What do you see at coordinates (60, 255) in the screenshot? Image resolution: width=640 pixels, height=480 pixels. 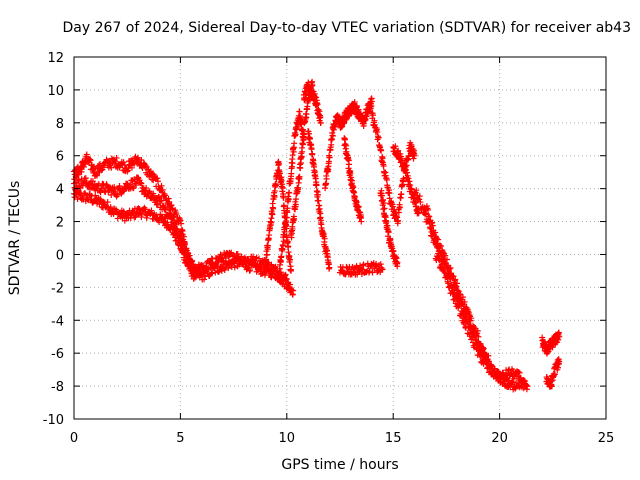 I see `y-tick-label: 0` at bounding box center [60, 255].